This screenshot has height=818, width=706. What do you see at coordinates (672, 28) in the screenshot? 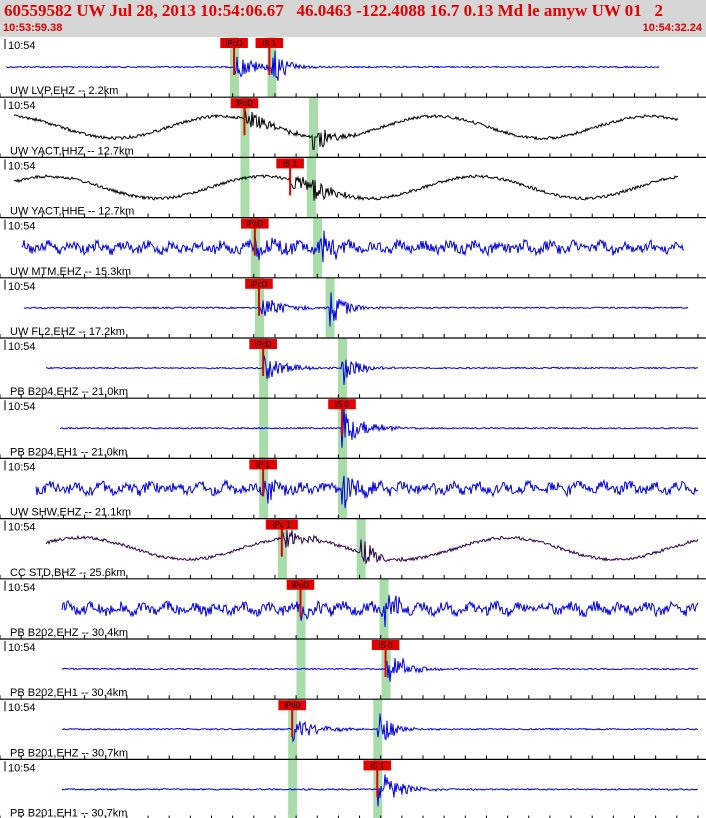
I see `end-time: 10:54:32.24` at bounding box center [672, 28].